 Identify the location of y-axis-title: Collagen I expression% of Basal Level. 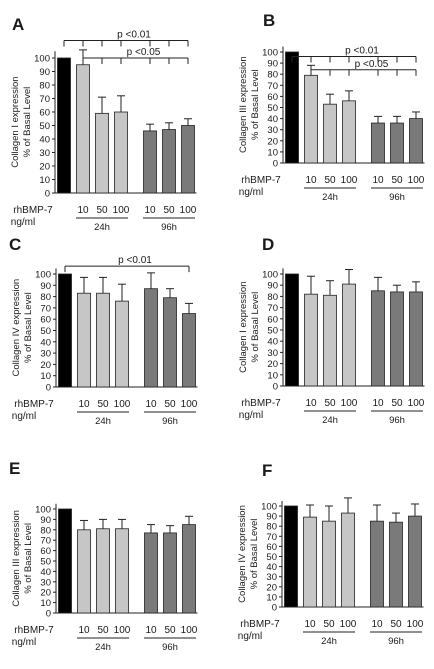
(249, 327).